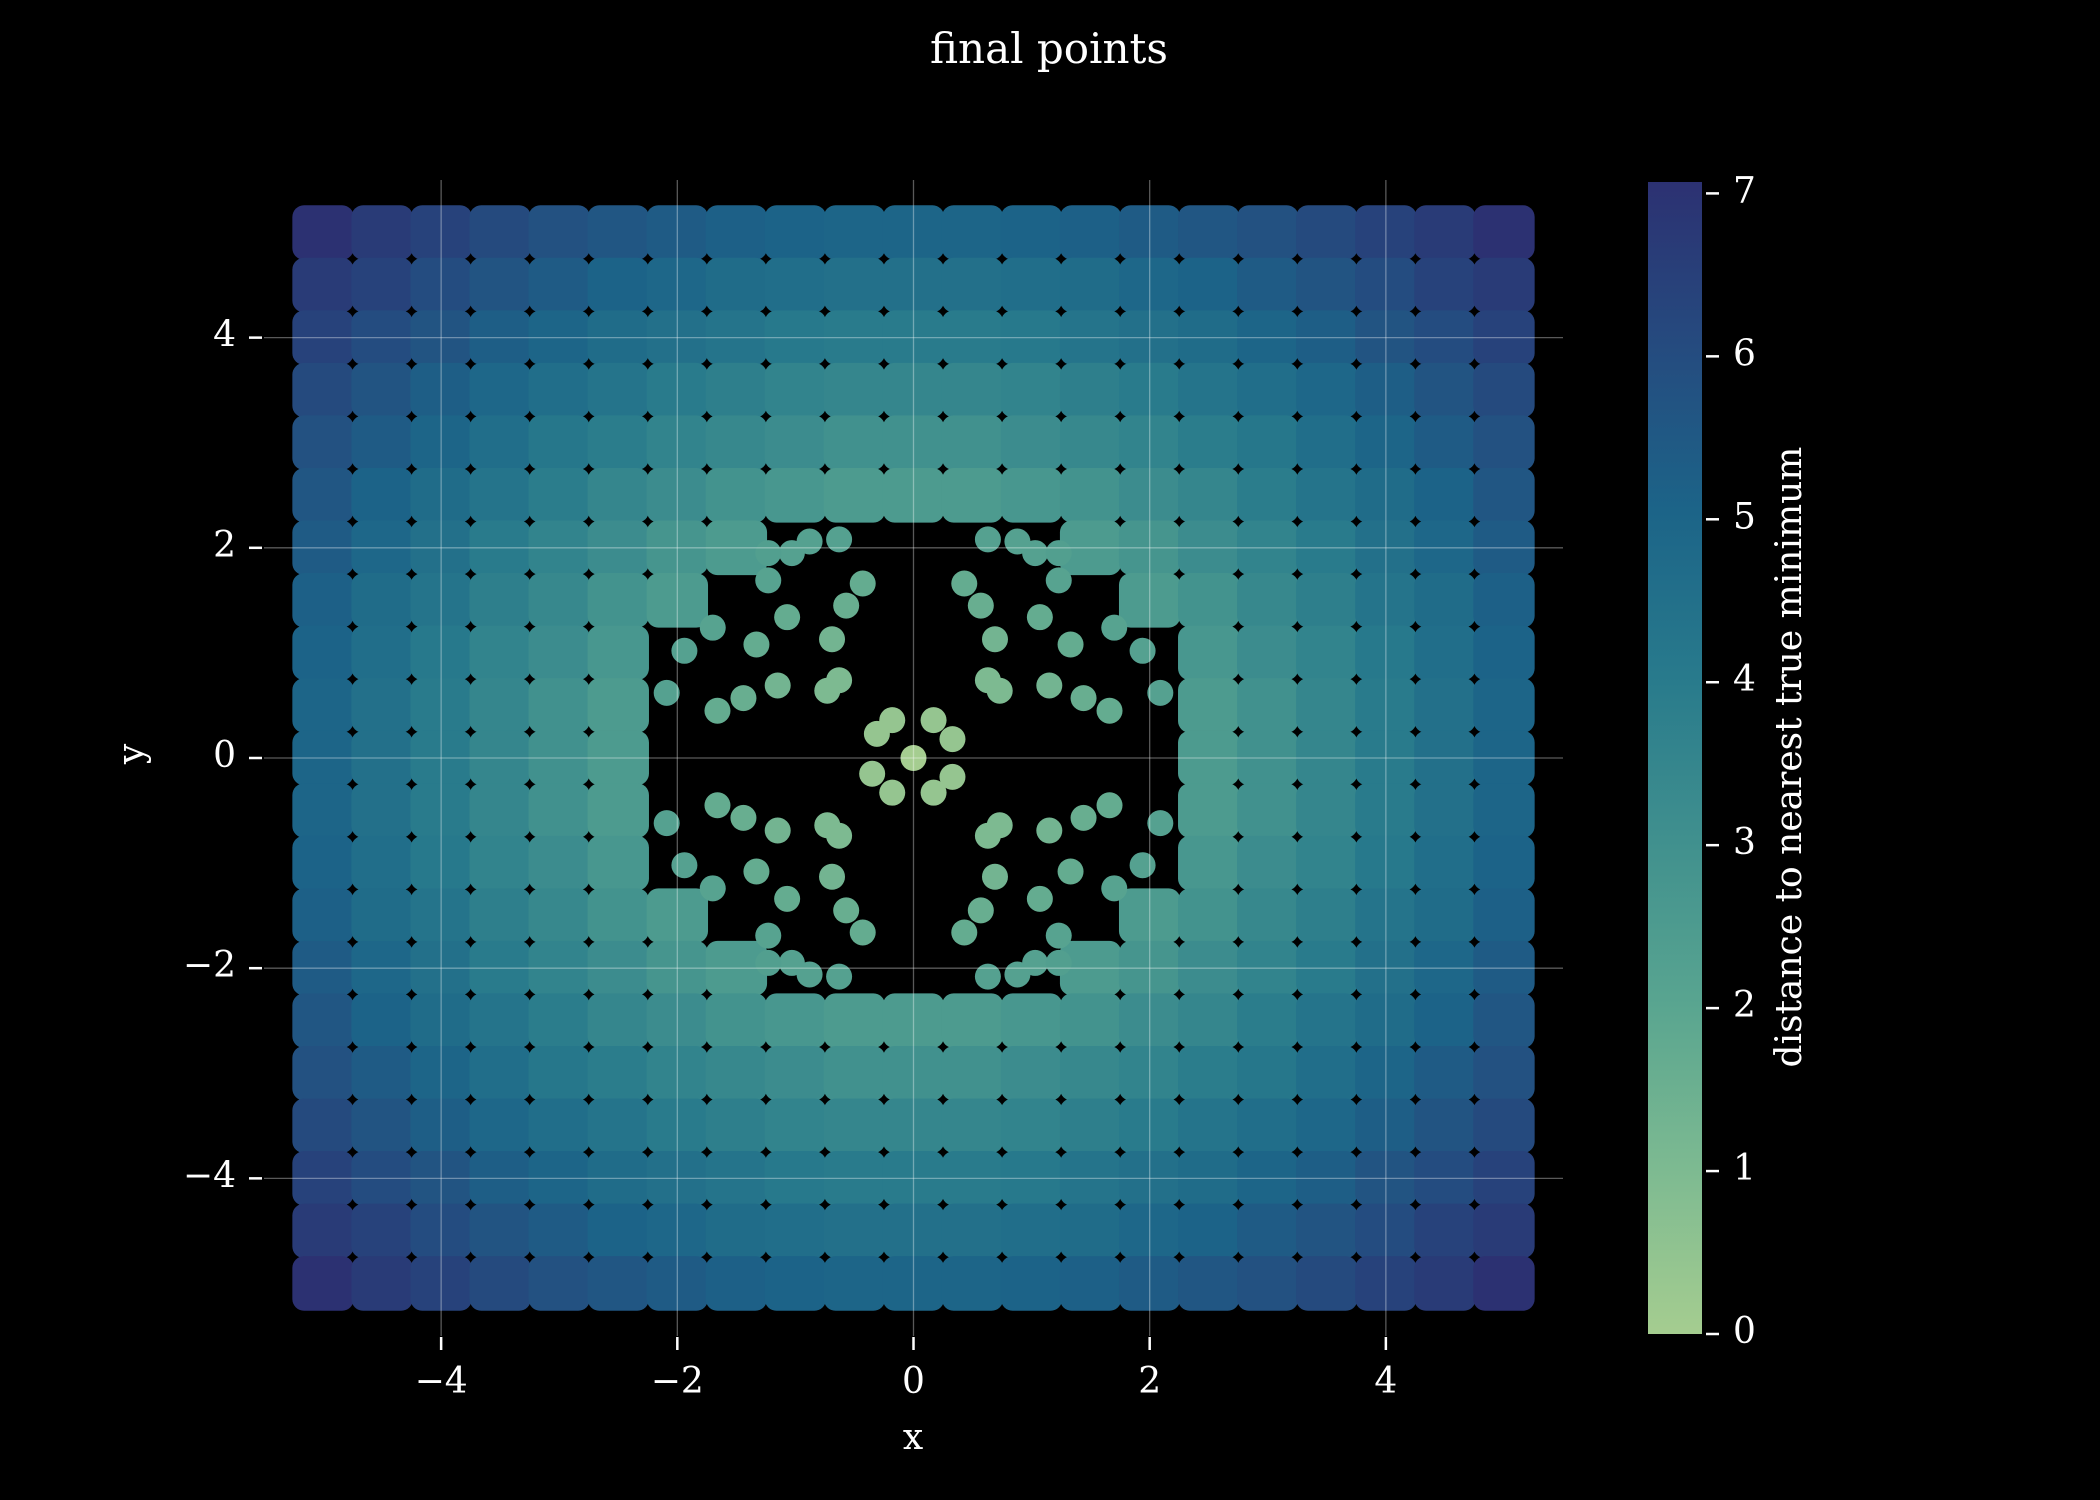  What do you see at coordinates (677, 1381) in the screenshot?
I see `x-tick-label: −2` at bounding box center [677, 1381].